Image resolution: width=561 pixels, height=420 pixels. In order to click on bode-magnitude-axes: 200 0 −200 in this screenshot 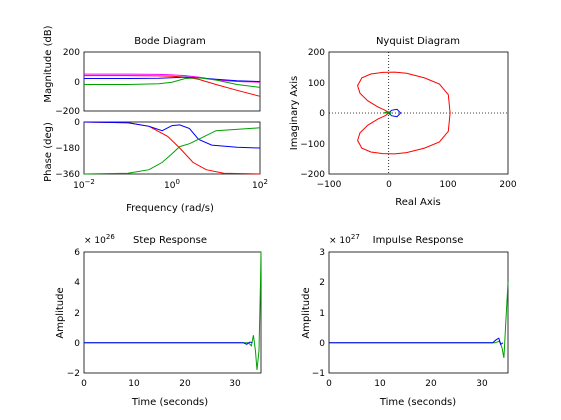, I will do `click(158, 82)`.